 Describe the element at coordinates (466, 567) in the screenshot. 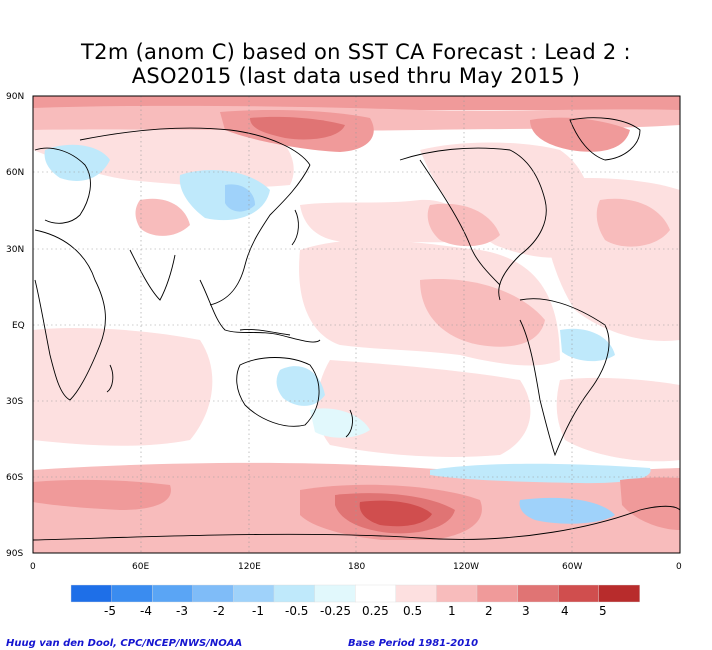

I see `lon-label-120w: 120W` at that location.